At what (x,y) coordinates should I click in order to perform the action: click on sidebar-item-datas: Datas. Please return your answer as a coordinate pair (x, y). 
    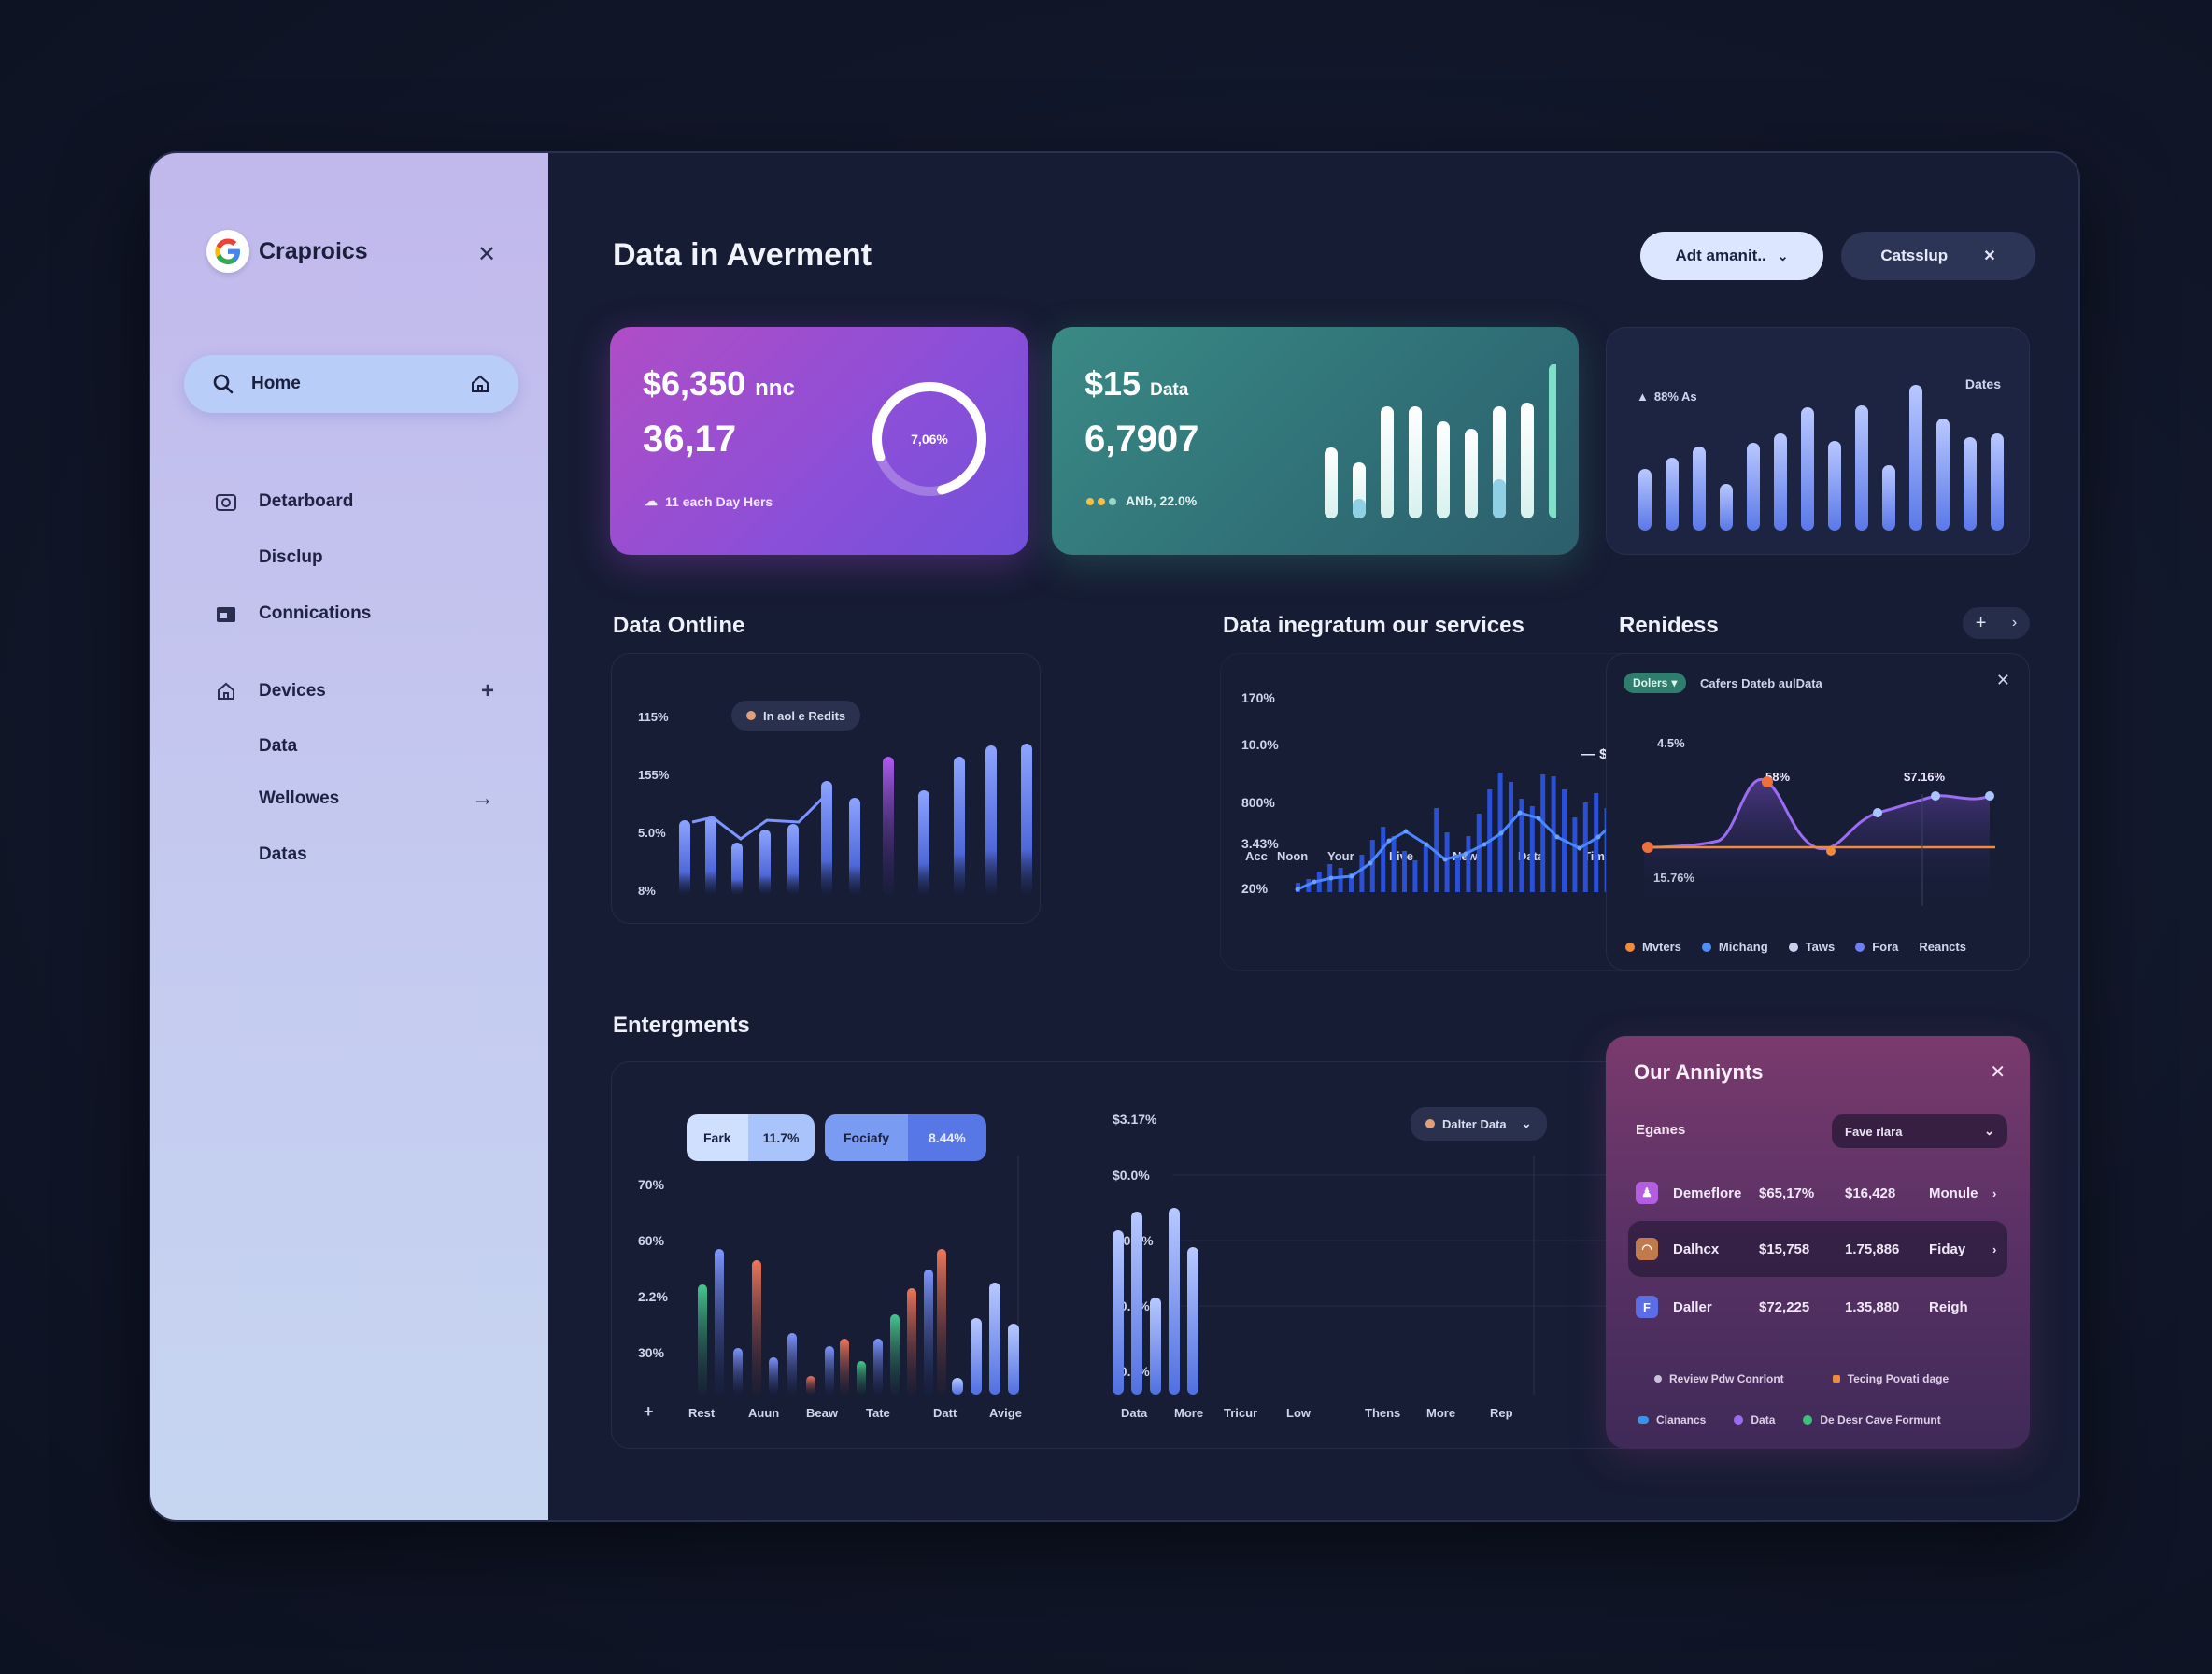
    Looking at the image, I should click on (354, 855).